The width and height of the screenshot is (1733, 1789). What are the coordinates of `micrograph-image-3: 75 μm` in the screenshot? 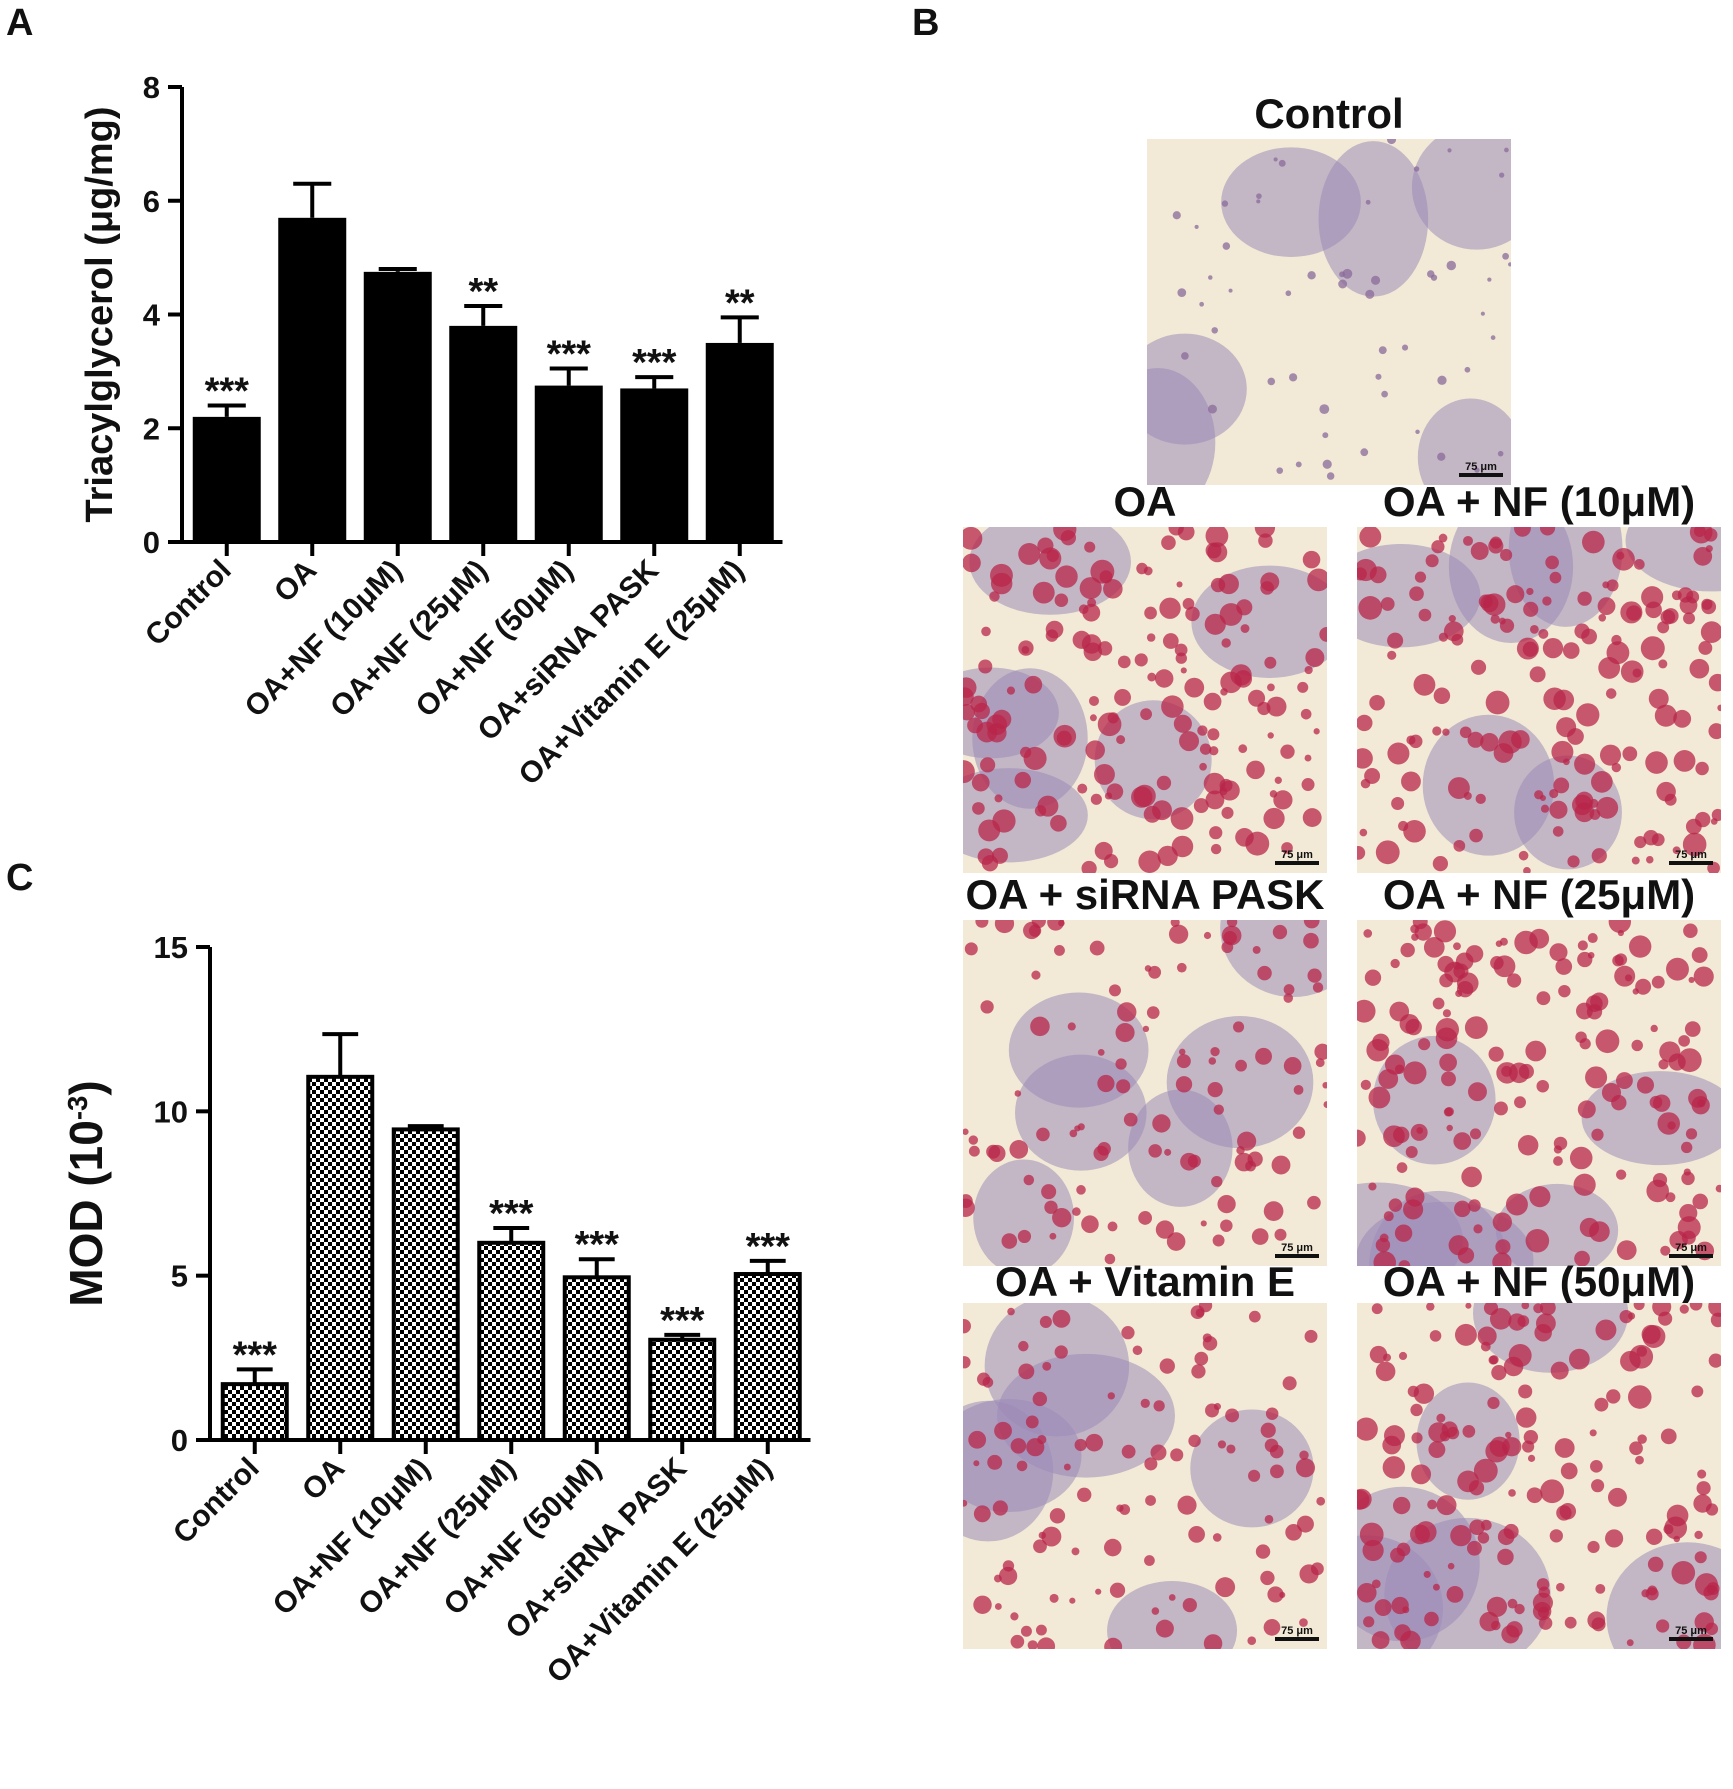 It's located at (1145, 1093).